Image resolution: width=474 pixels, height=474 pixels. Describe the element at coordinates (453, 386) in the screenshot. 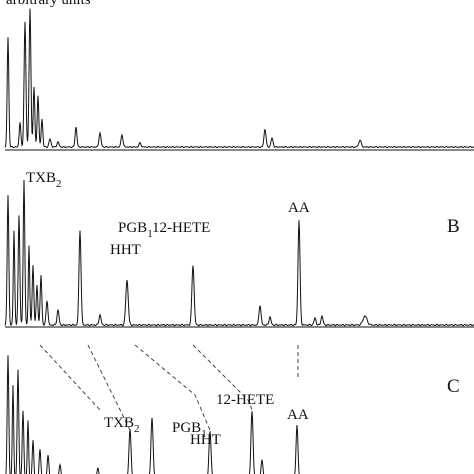

I see `panel-letter: C` at that location.